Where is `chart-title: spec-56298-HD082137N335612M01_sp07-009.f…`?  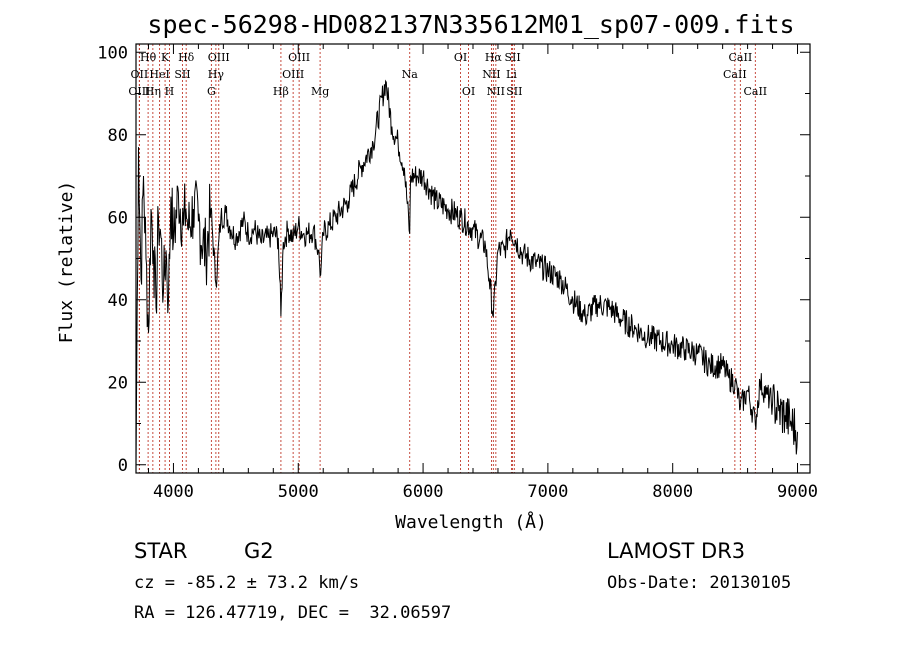 chart-title: spec-56298-HD082137N335612M01_sp07-009.f… is located at coordinates (470, 24).